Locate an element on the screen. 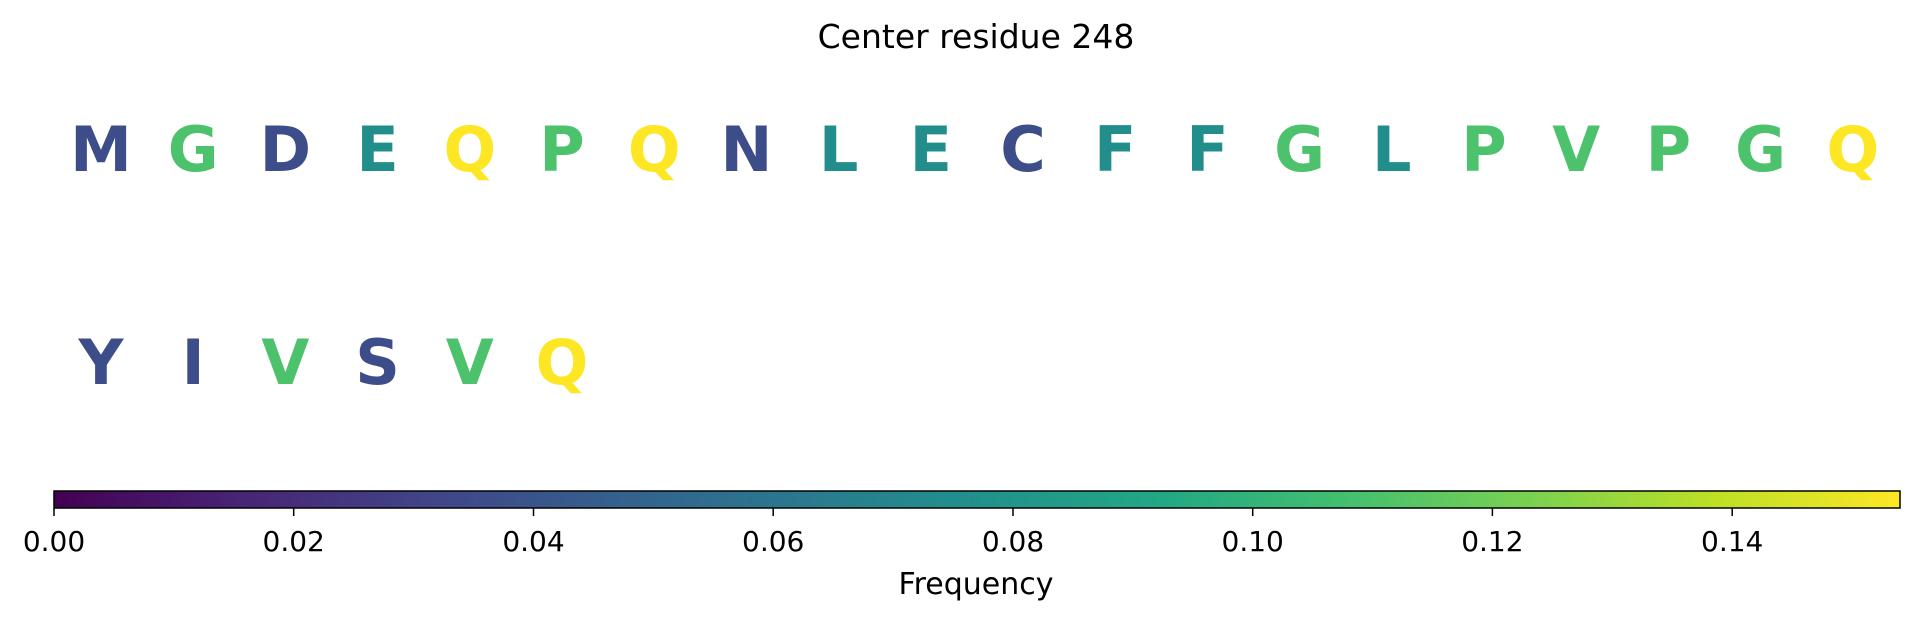 The image size is (1917, 619). residue-letter: N is located at coordinates (746, 149).